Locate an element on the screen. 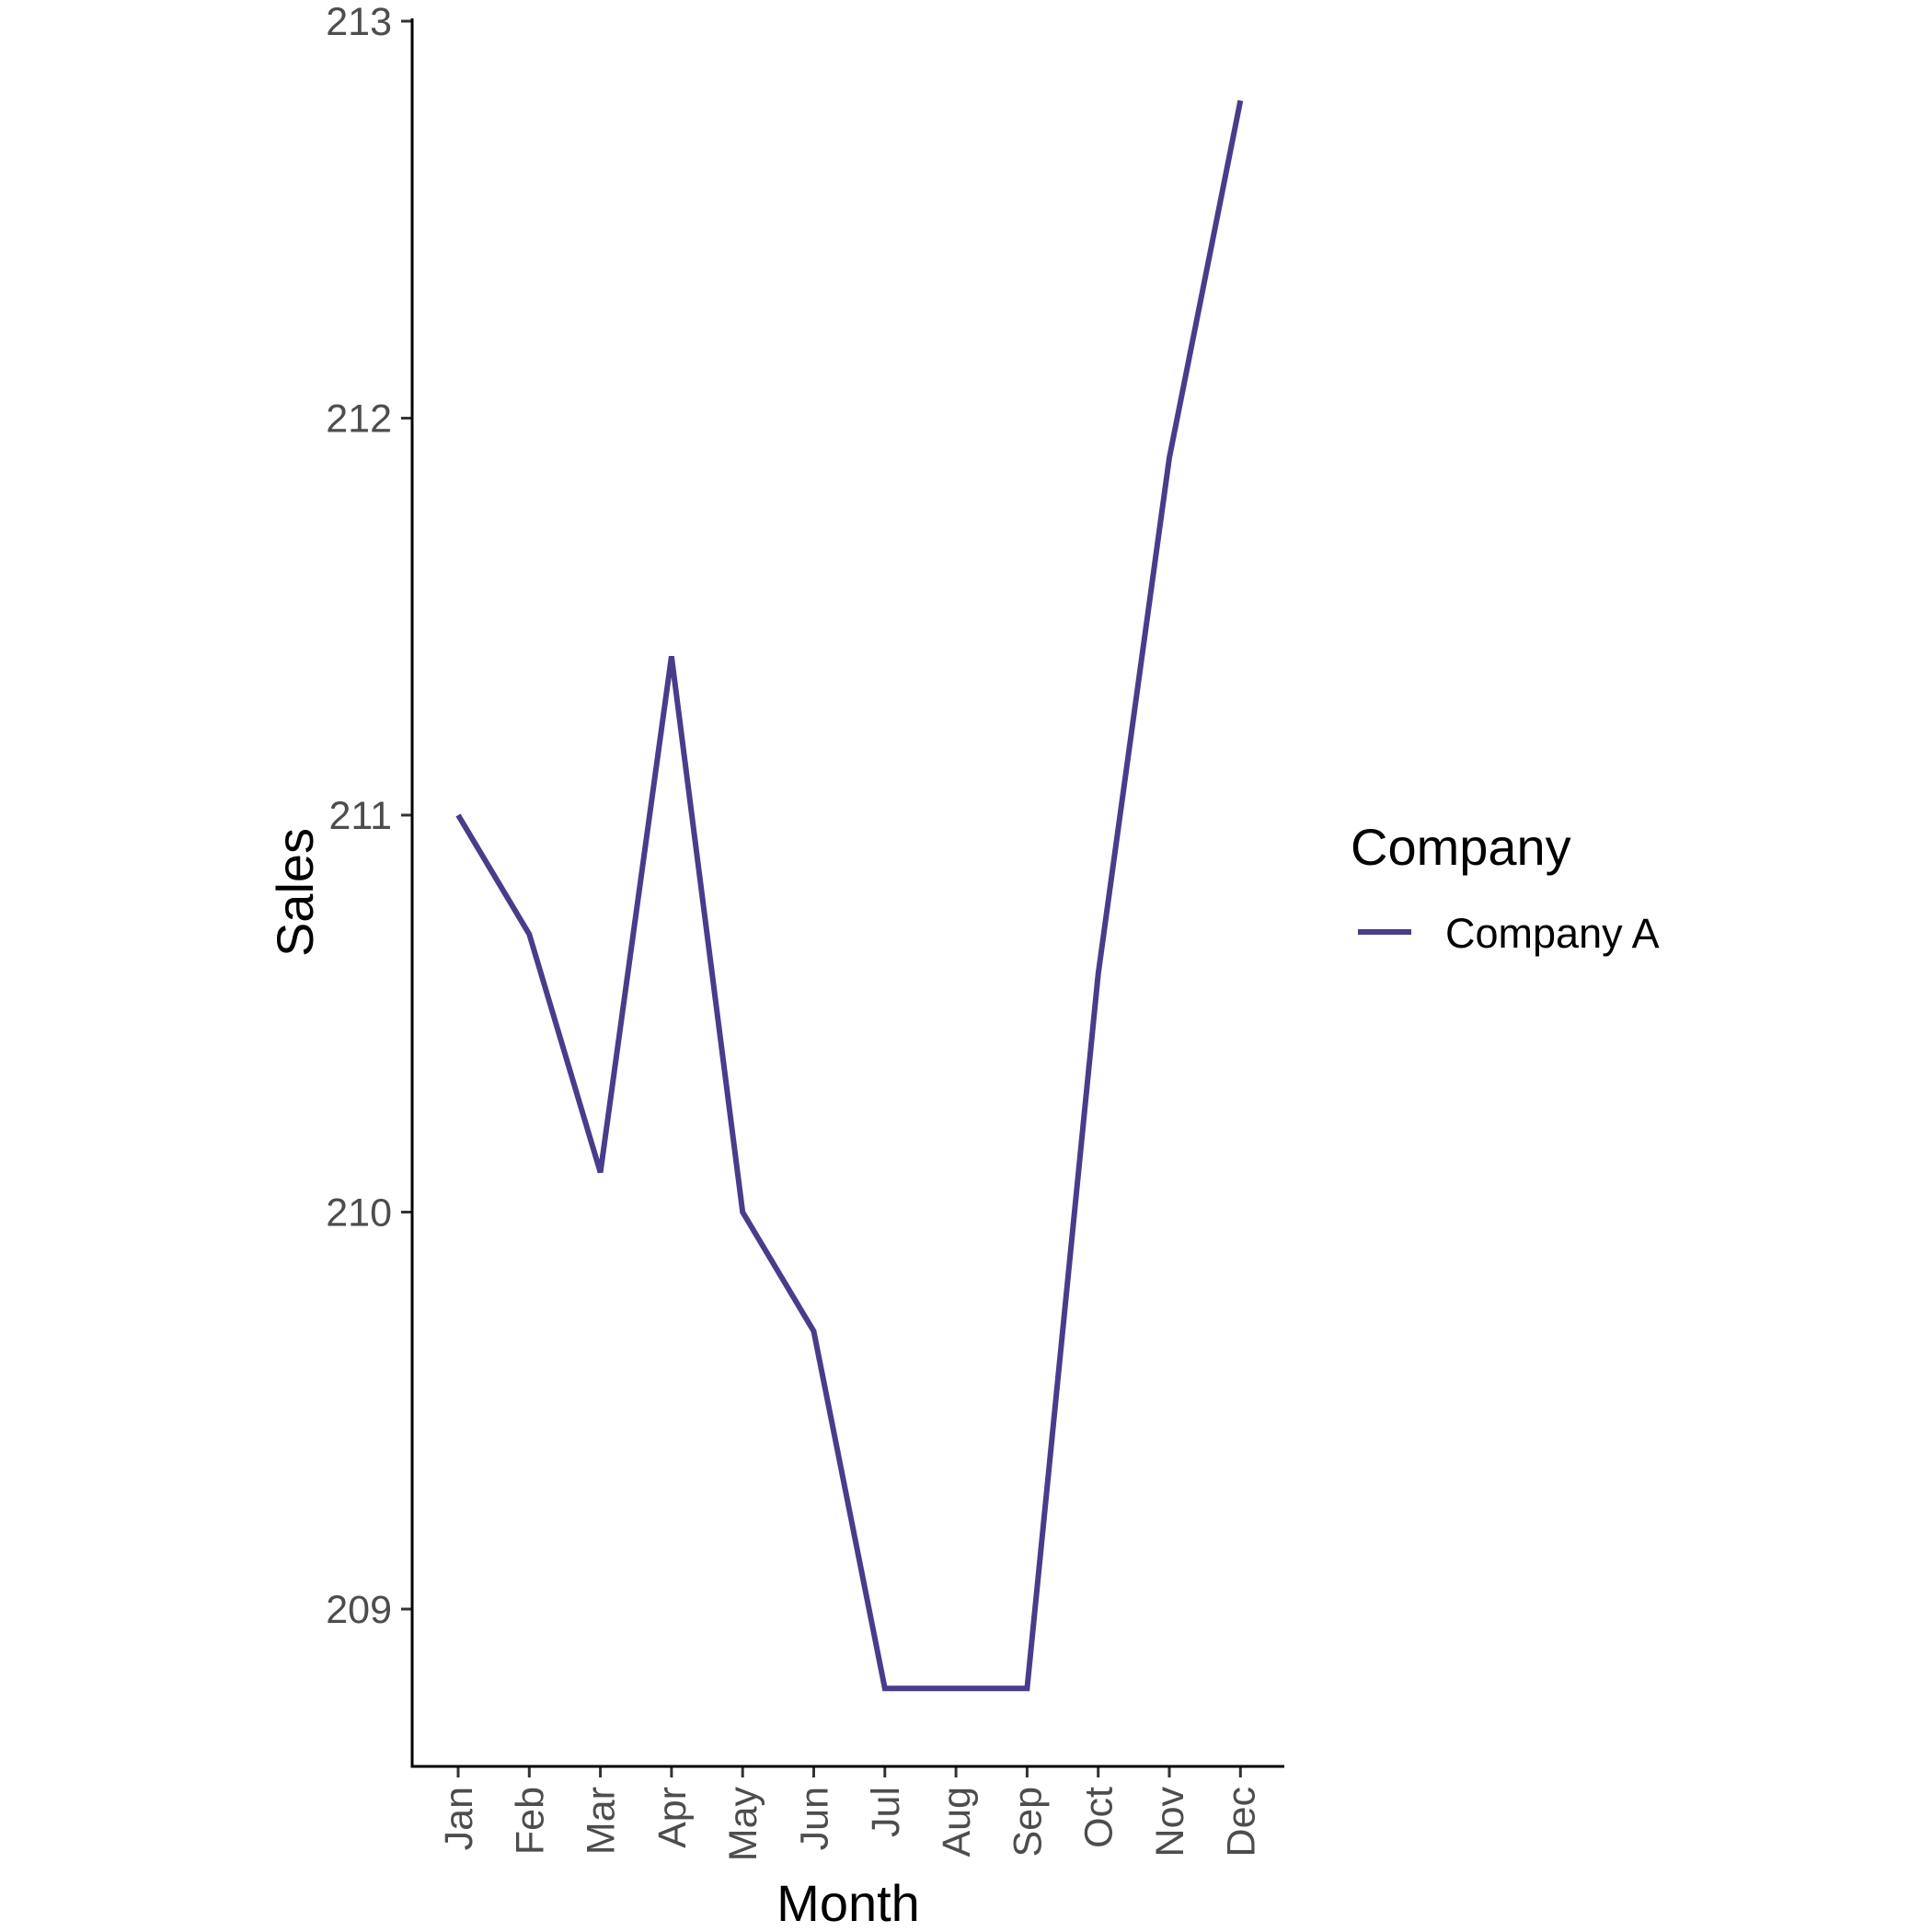  x-tick-label: Mar is located at coordinates (602, 1821).